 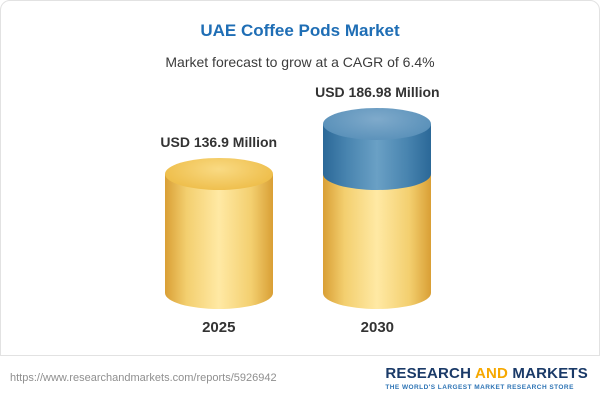 I want to click on cylinder-2025-body, so click(x=218, y=241).